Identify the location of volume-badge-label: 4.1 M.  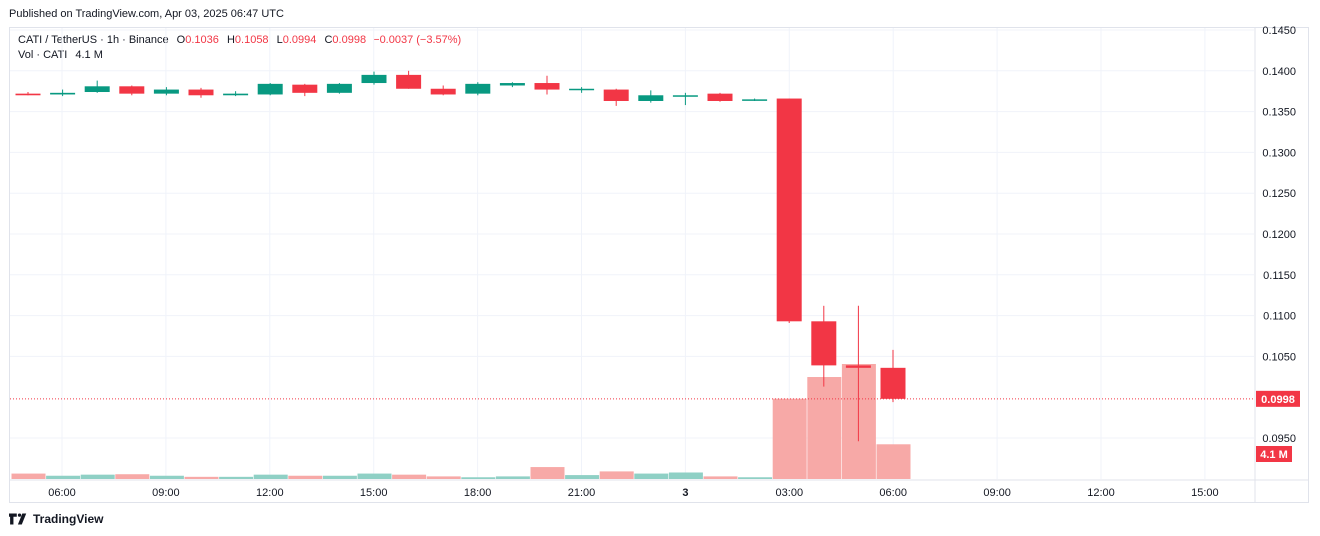
(1274, 455).